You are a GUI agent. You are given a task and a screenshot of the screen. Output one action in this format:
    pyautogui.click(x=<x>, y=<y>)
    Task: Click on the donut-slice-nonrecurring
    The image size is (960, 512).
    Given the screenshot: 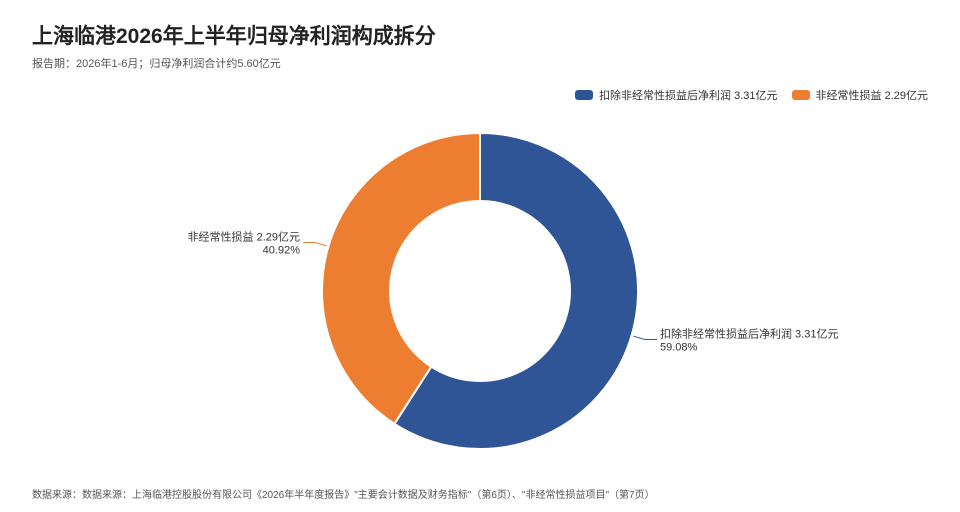 What is the action you would take?
    pyautogui.click(x=401, y=278)
    